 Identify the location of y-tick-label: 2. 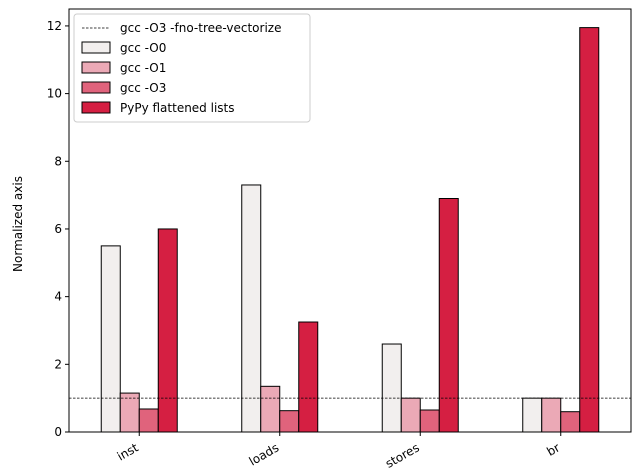
(58, 364).